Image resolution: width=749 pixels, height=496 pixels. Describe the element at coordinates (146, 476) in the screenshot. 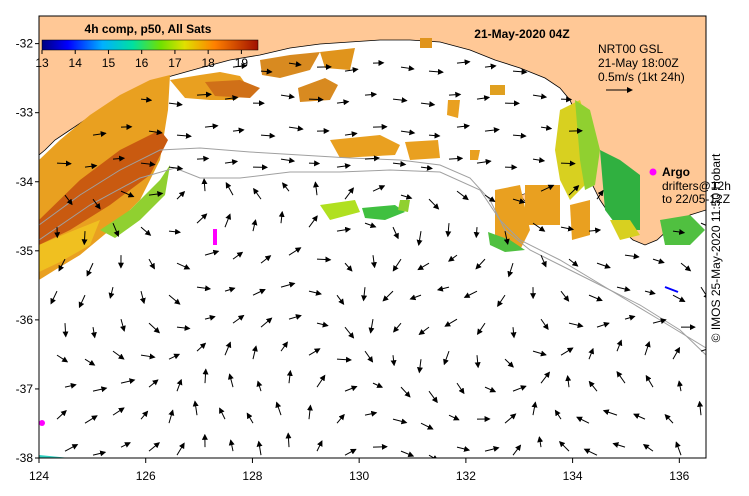

I see `x-tick-label: 126` at that location.